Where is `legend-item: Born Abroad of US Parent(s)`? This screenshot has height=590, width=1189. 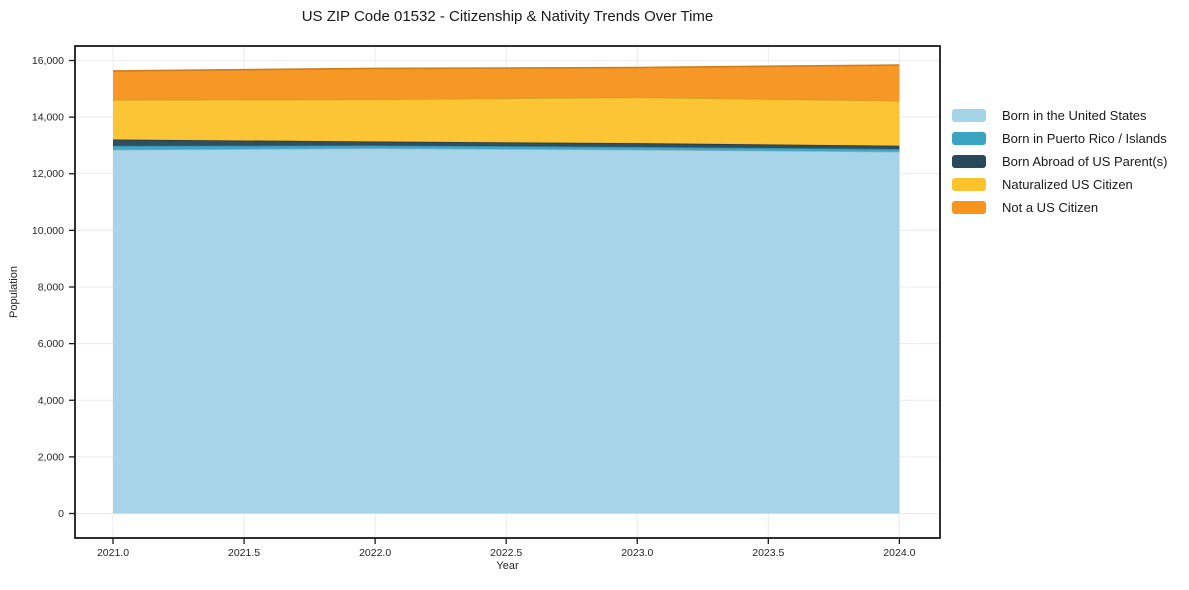
legend-item: Born Abroad of US Parent(s) is located at coordinates (1059, 161).